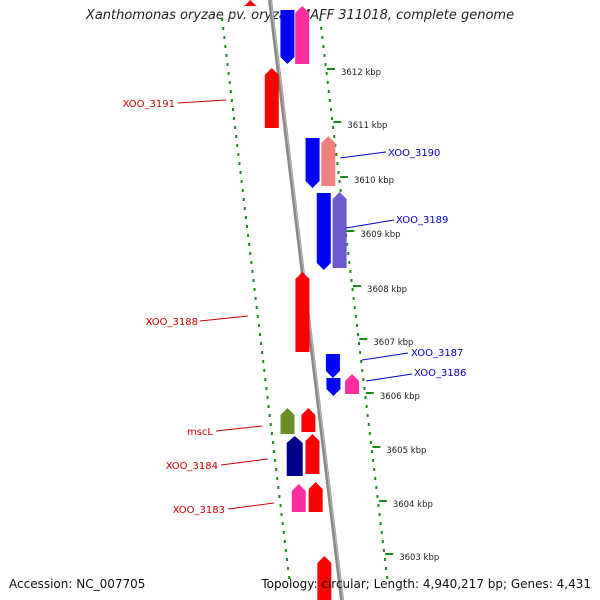 This screenshot has height=600, width=600. Describe the element at coordinates (199, 510) in the screenshot. I see `gene-label: XOO_3183` at that location.